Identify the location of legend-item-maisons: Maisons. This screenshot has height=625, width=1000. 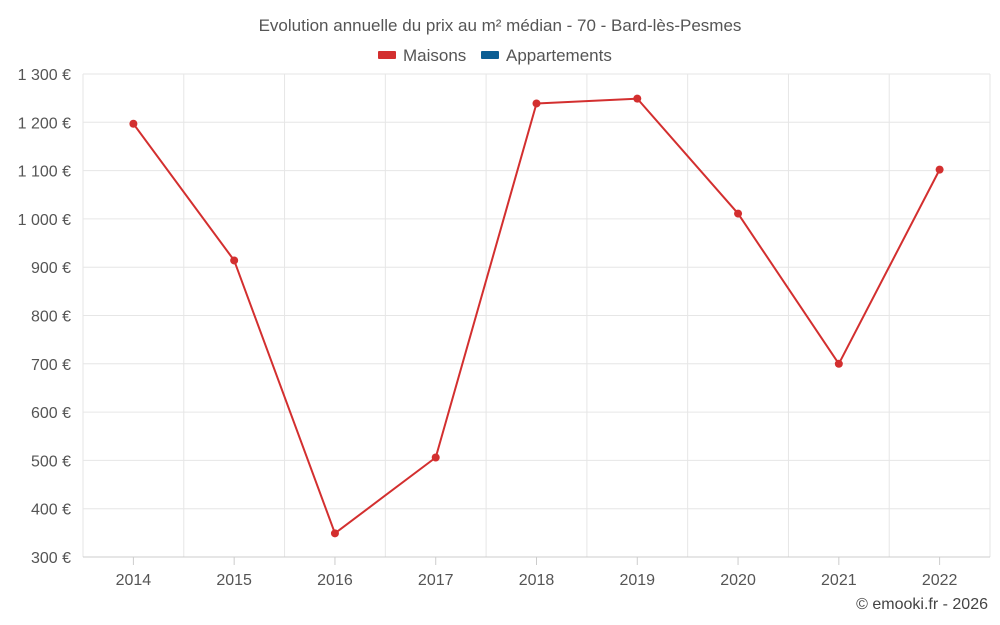
(422, 55).